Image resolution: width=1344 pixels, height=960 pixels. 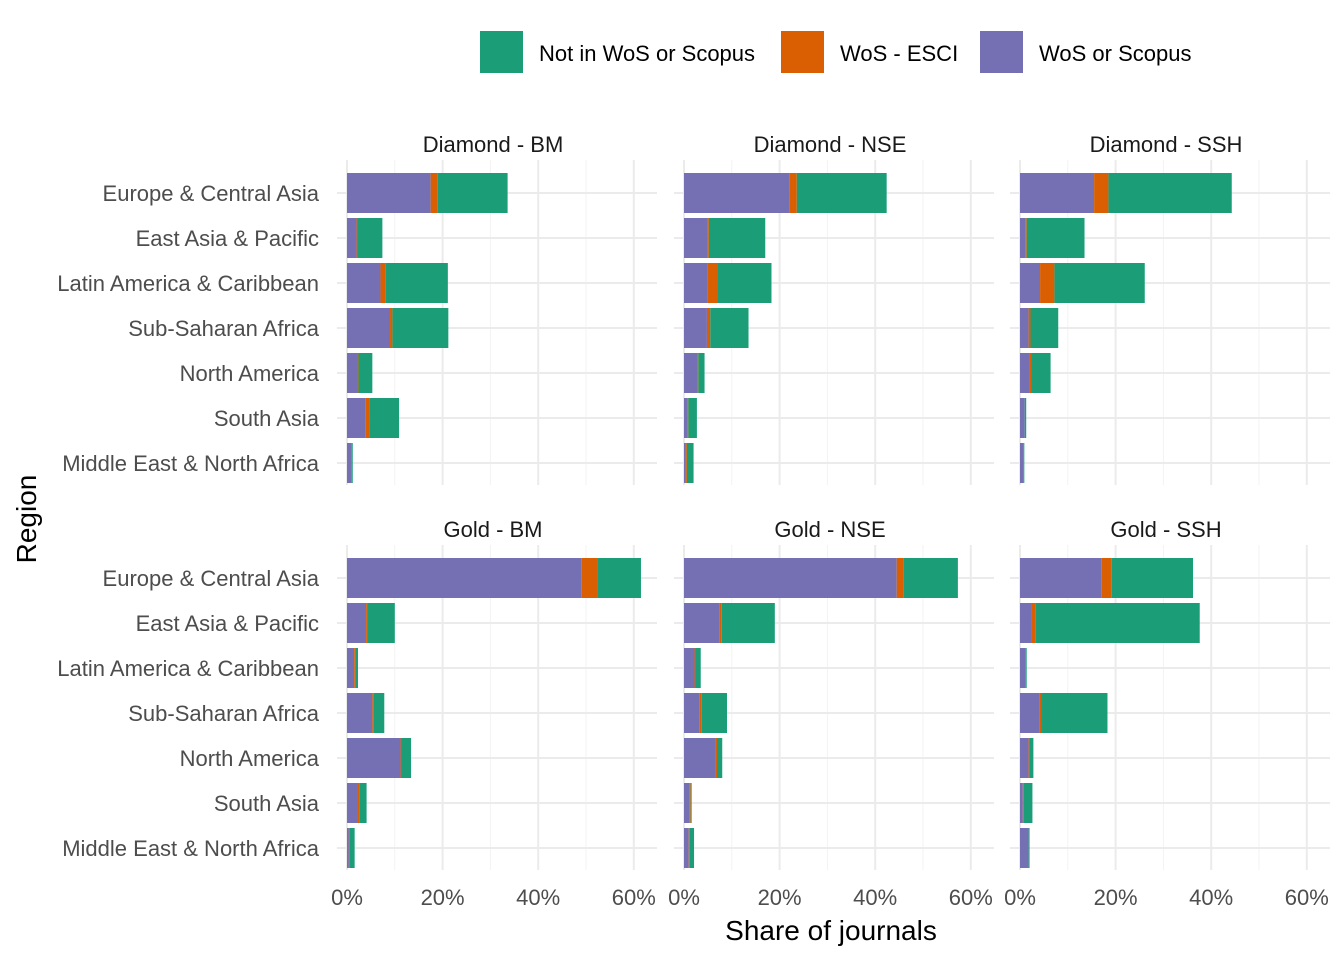 I want to click on legend-label: WoS or Scopus, so click(x=1115, y=53).